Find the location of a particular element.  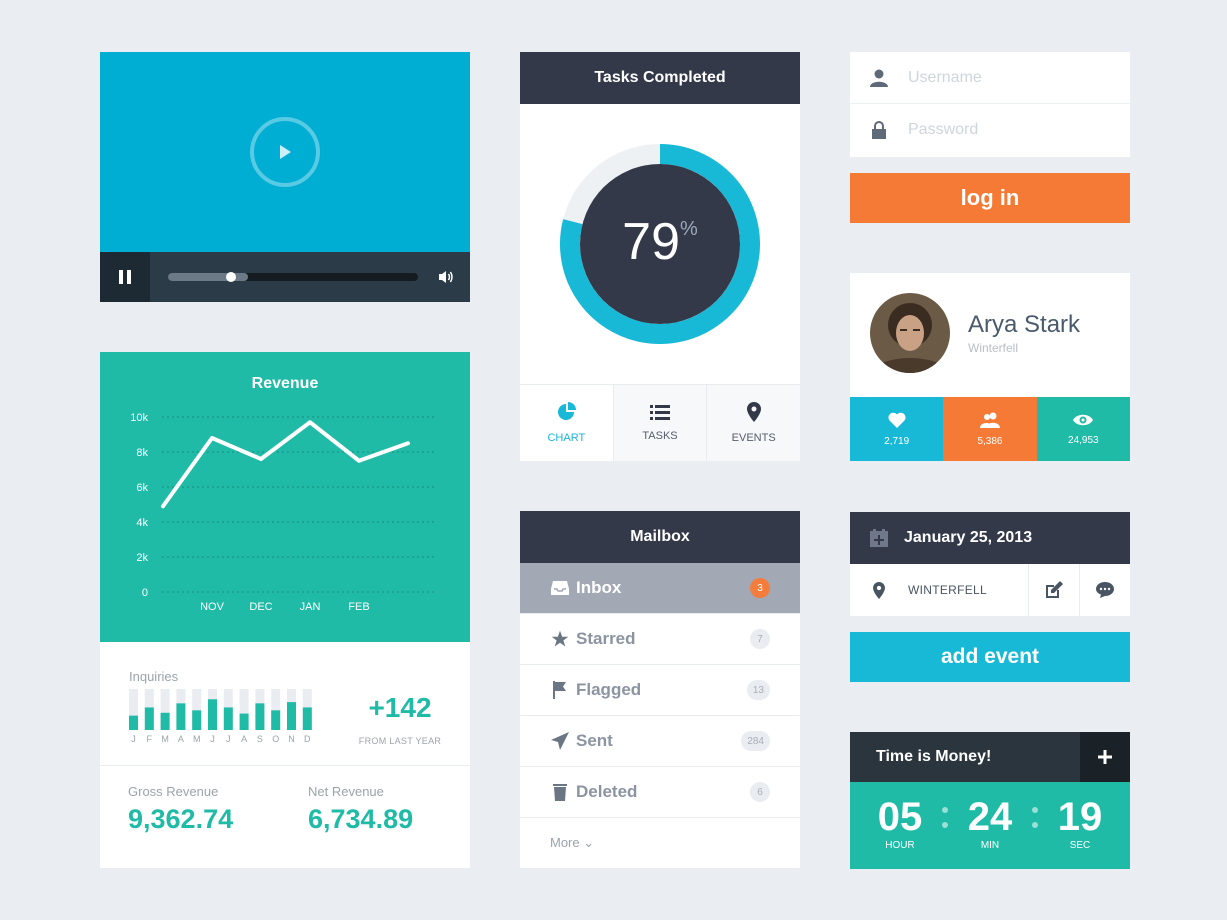

profile-stat-followers: 5,386 is located at coordinates (990, 429).